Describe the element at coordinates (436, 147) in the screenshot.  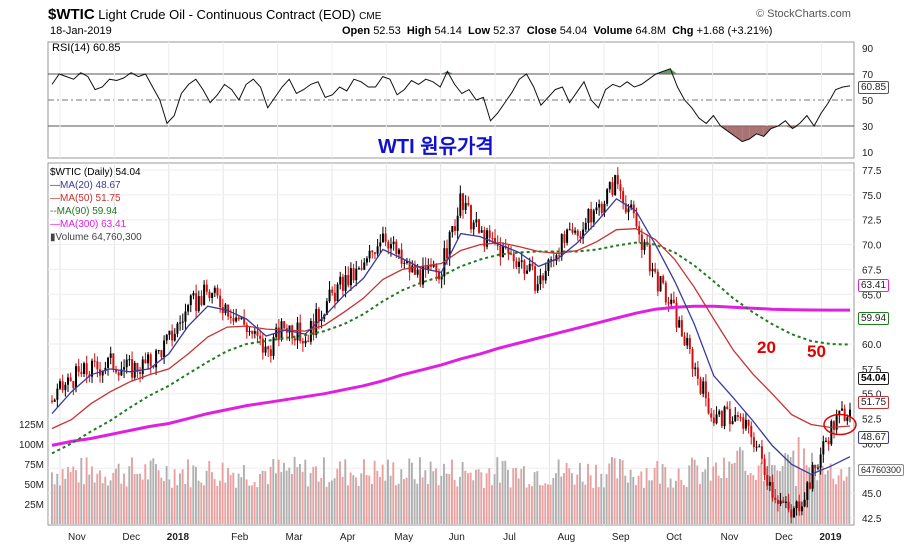
I see `annotation-title: WTI 원유가격` at that location.